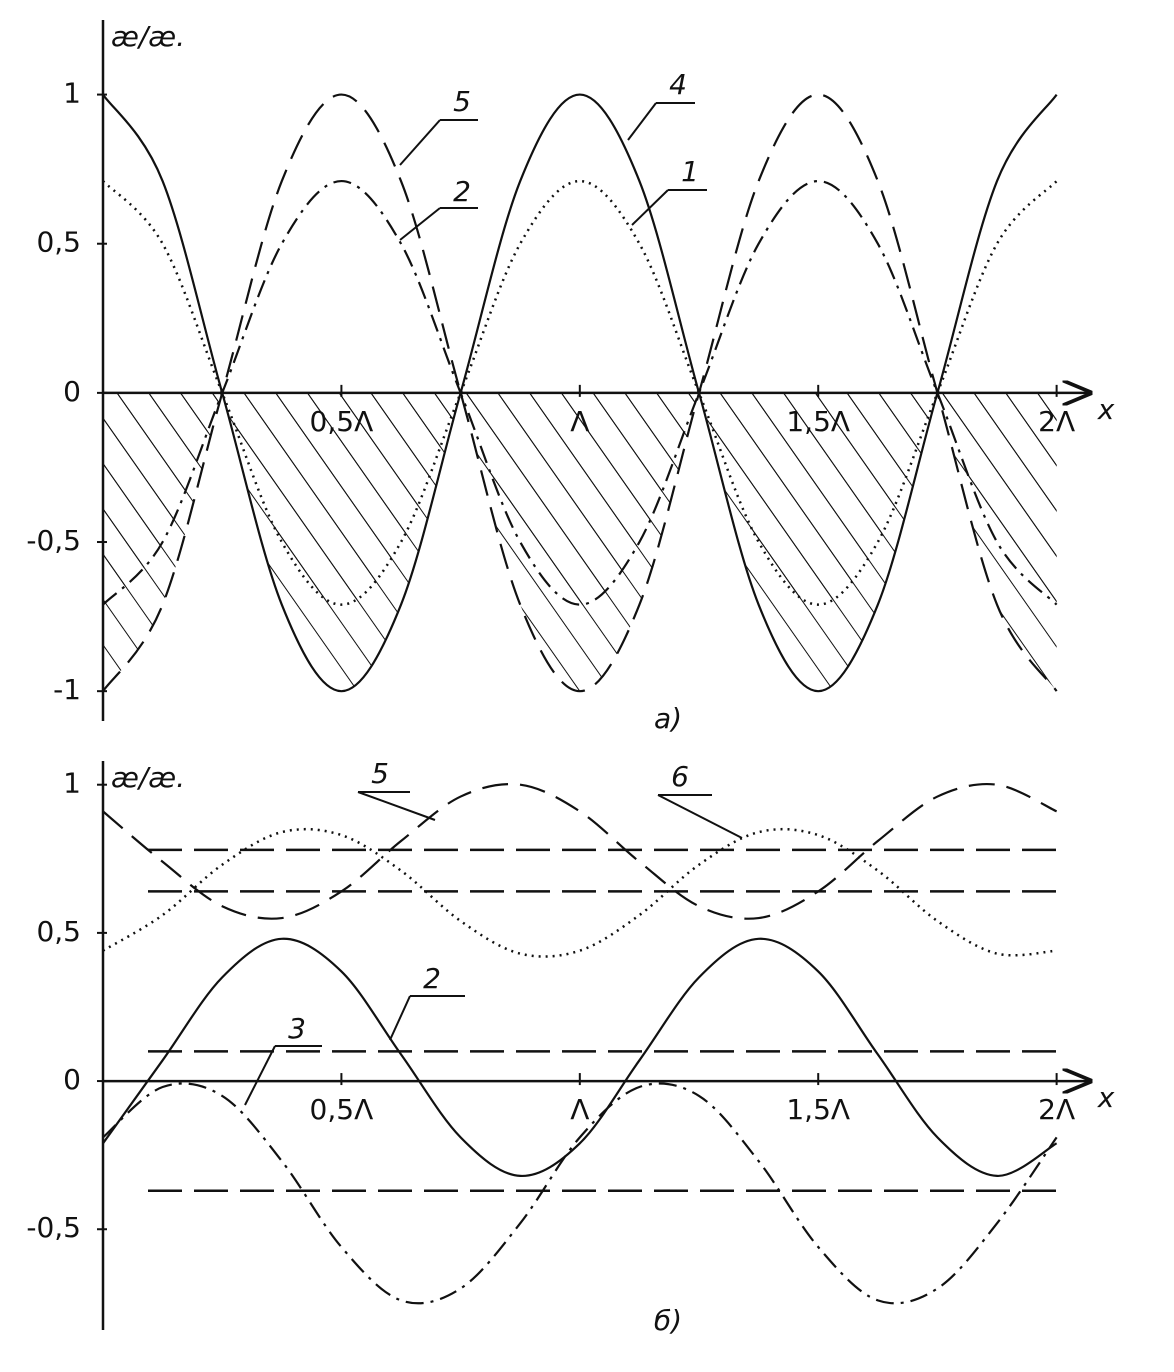 This screenshot has width=1174, height=1372. Describe the element at coordinates (67, 689) in the screenshot. I see `y-tick-label: -1` at that location.